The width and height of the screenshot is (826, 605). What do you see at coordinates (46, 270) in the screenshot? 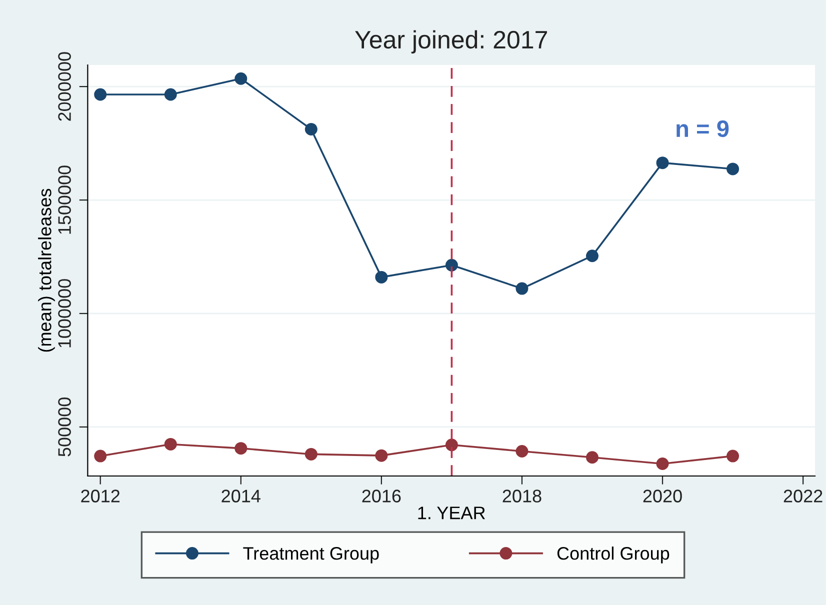
I see `y-axis-title: (mean) totalreleases` at bounding box center [46, 270].